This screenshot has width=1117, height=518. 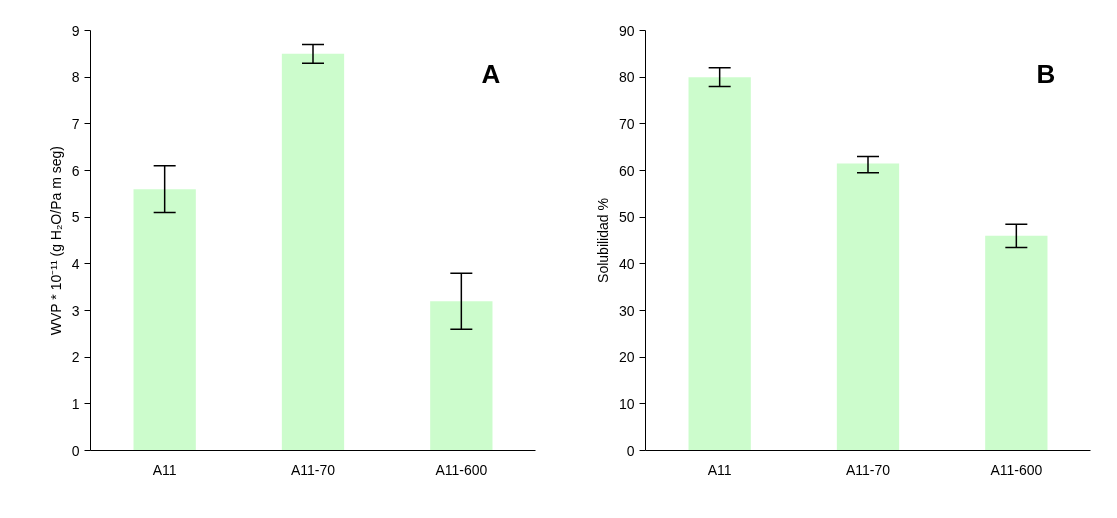 I want to click on y-tick-label: 4, so click(x=75, y=263).